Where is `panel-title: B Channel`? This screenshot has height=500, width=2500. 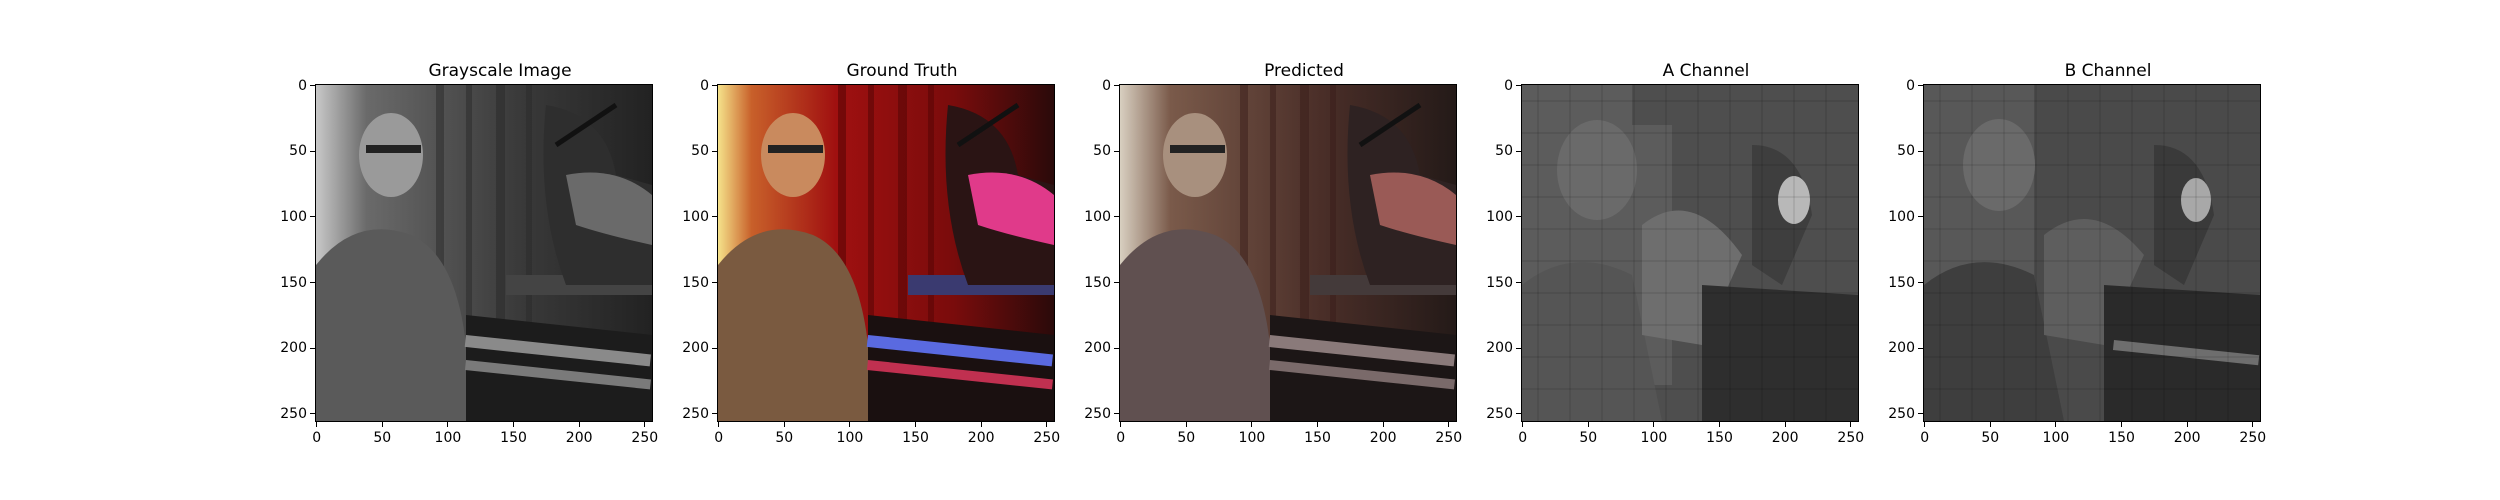 panel-title: B Channel is located at coordinates (2108, 71).